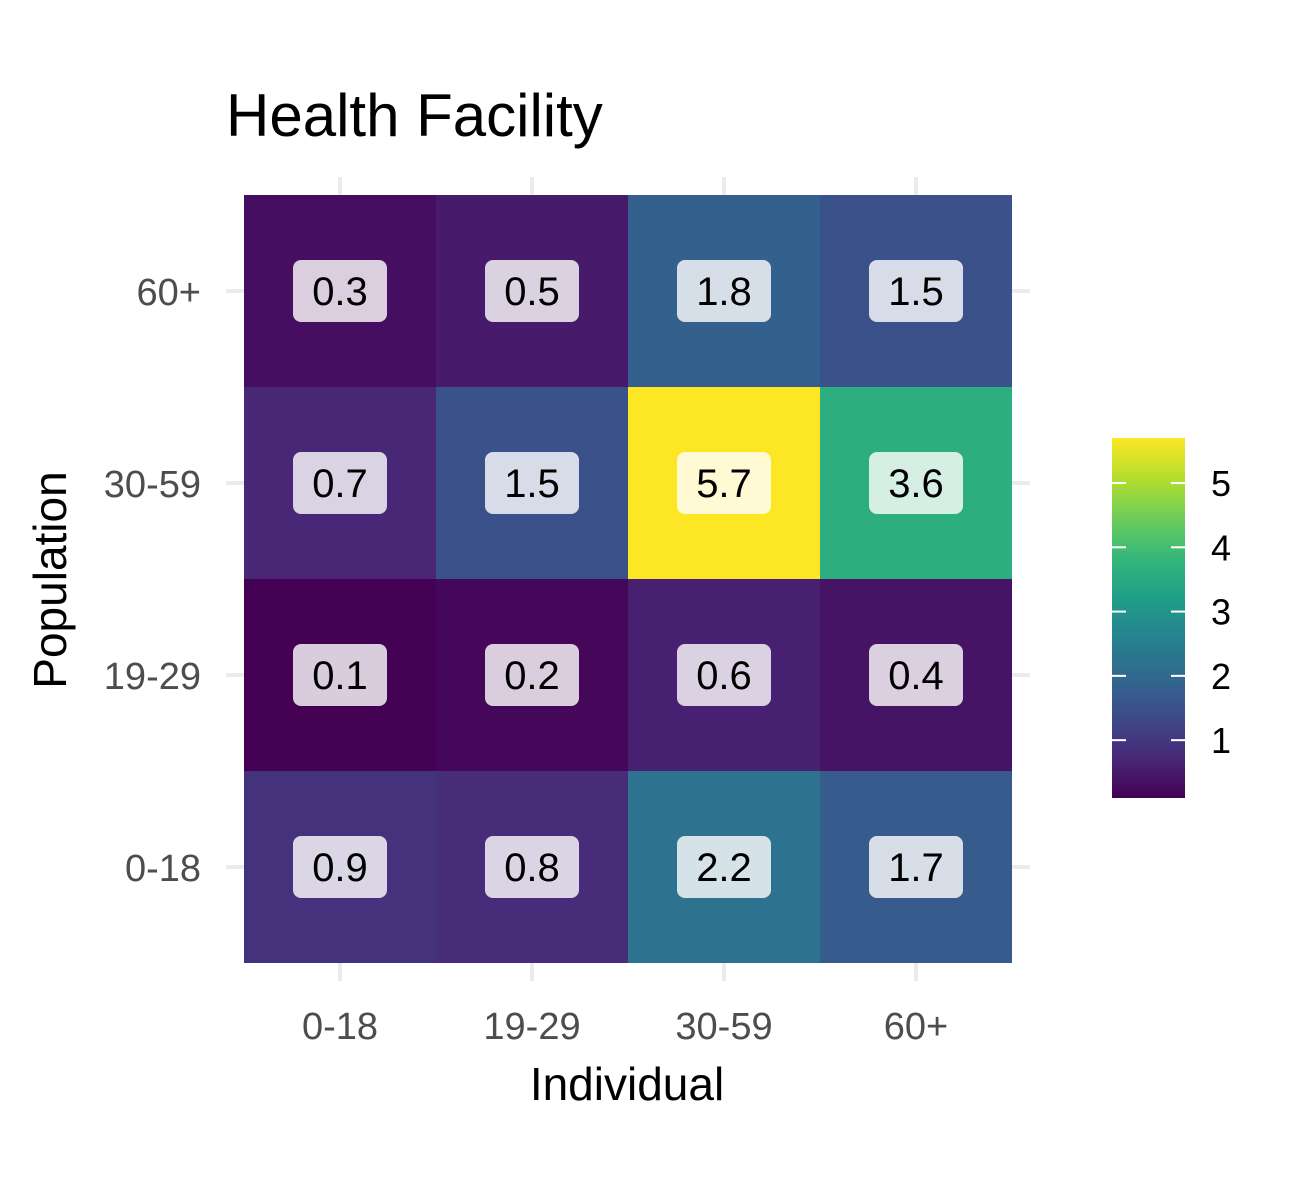 This screenshot has width=1290, height=1200. I want to click on cell-value-label: 0.7, so click(340, 484).